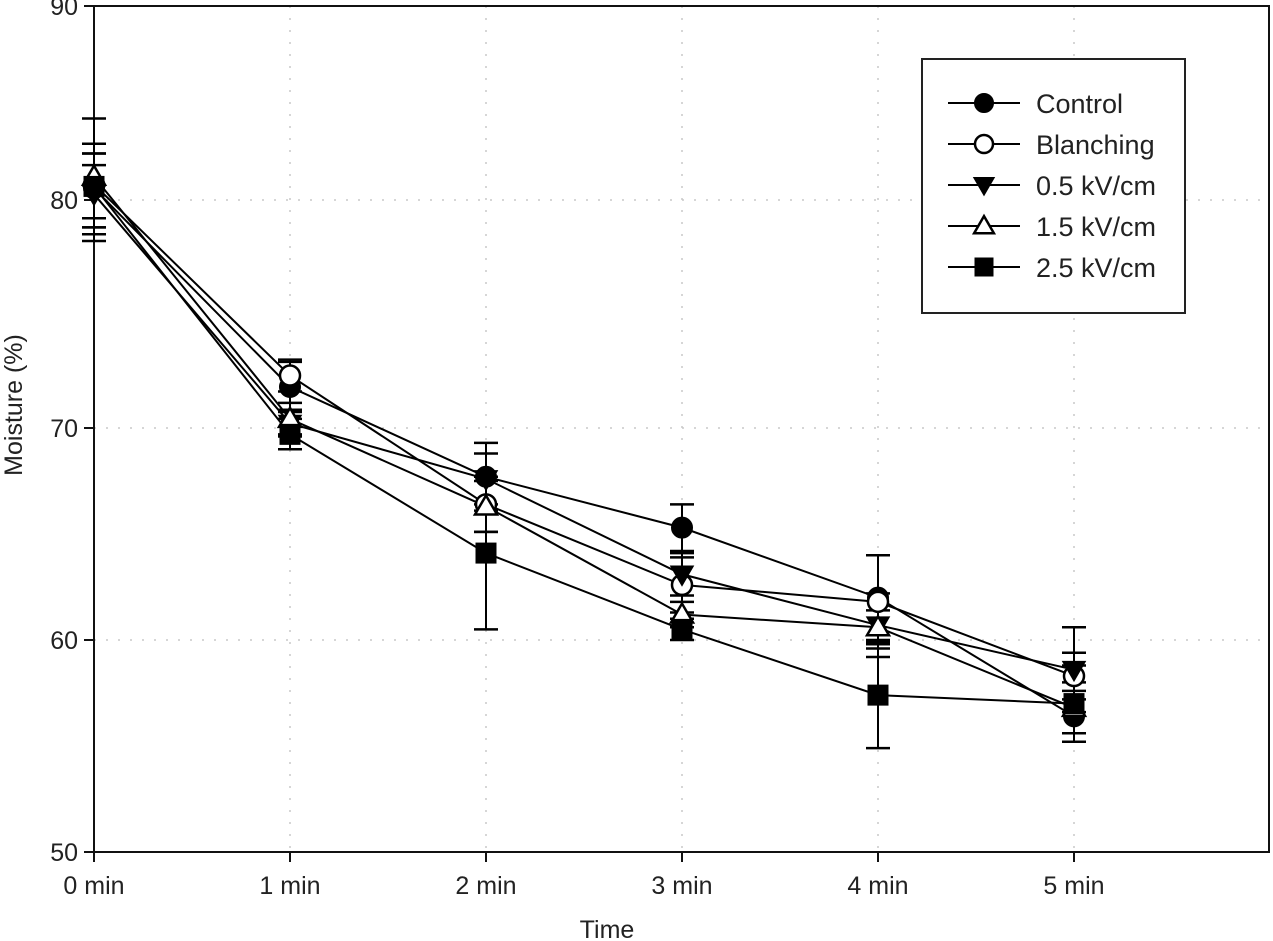  What do you see at coordinates (984, 103) in the screenshot?
I see `legend-marker-circle-filled` at bounding box center [984, 103].